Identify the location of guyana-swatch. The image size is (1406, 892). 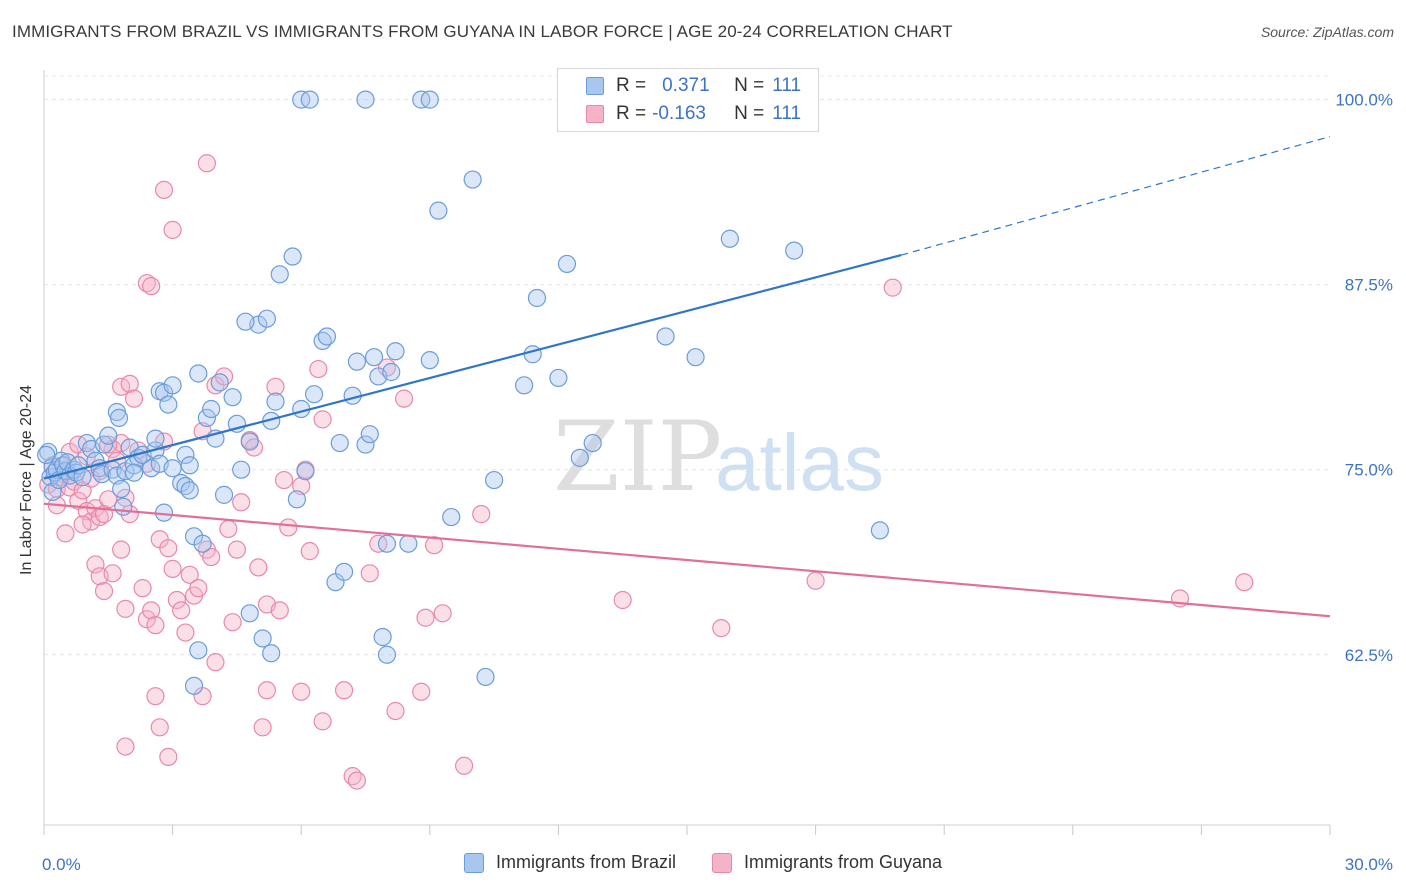
(595, 114).